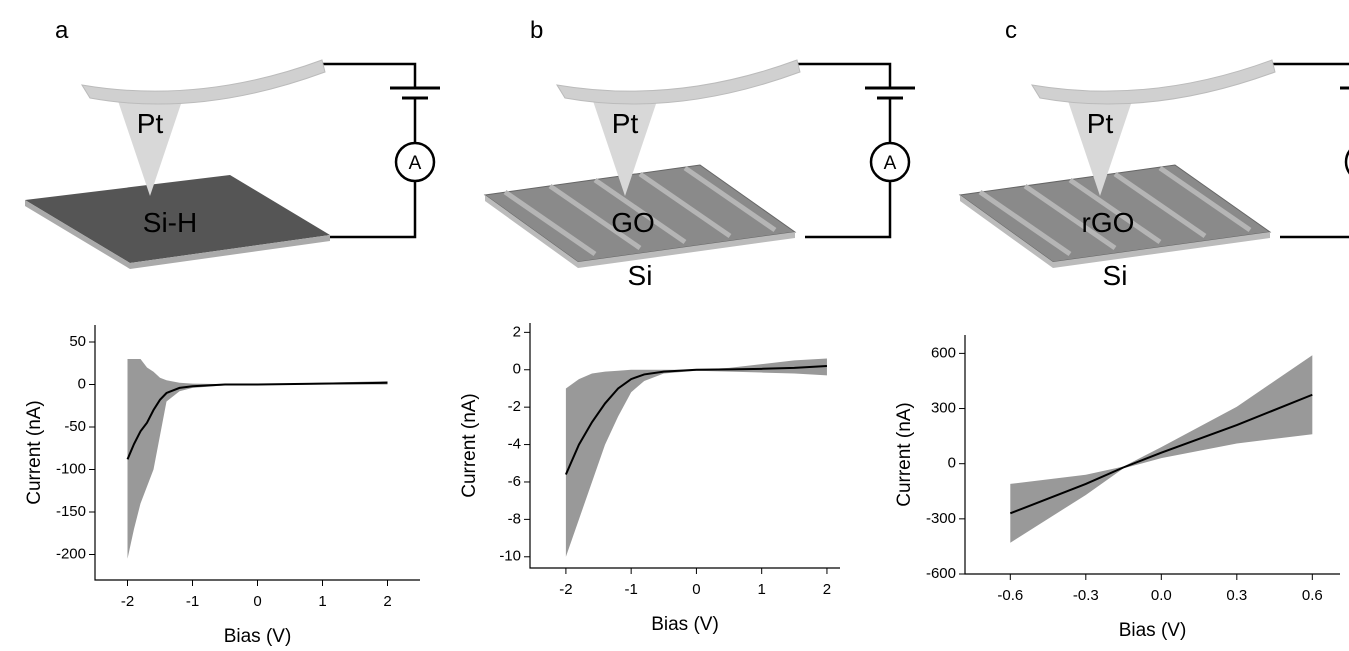 This screenshot has height=651, width=1349. I want to click on y-tick-label: -8, so click(514, 518).